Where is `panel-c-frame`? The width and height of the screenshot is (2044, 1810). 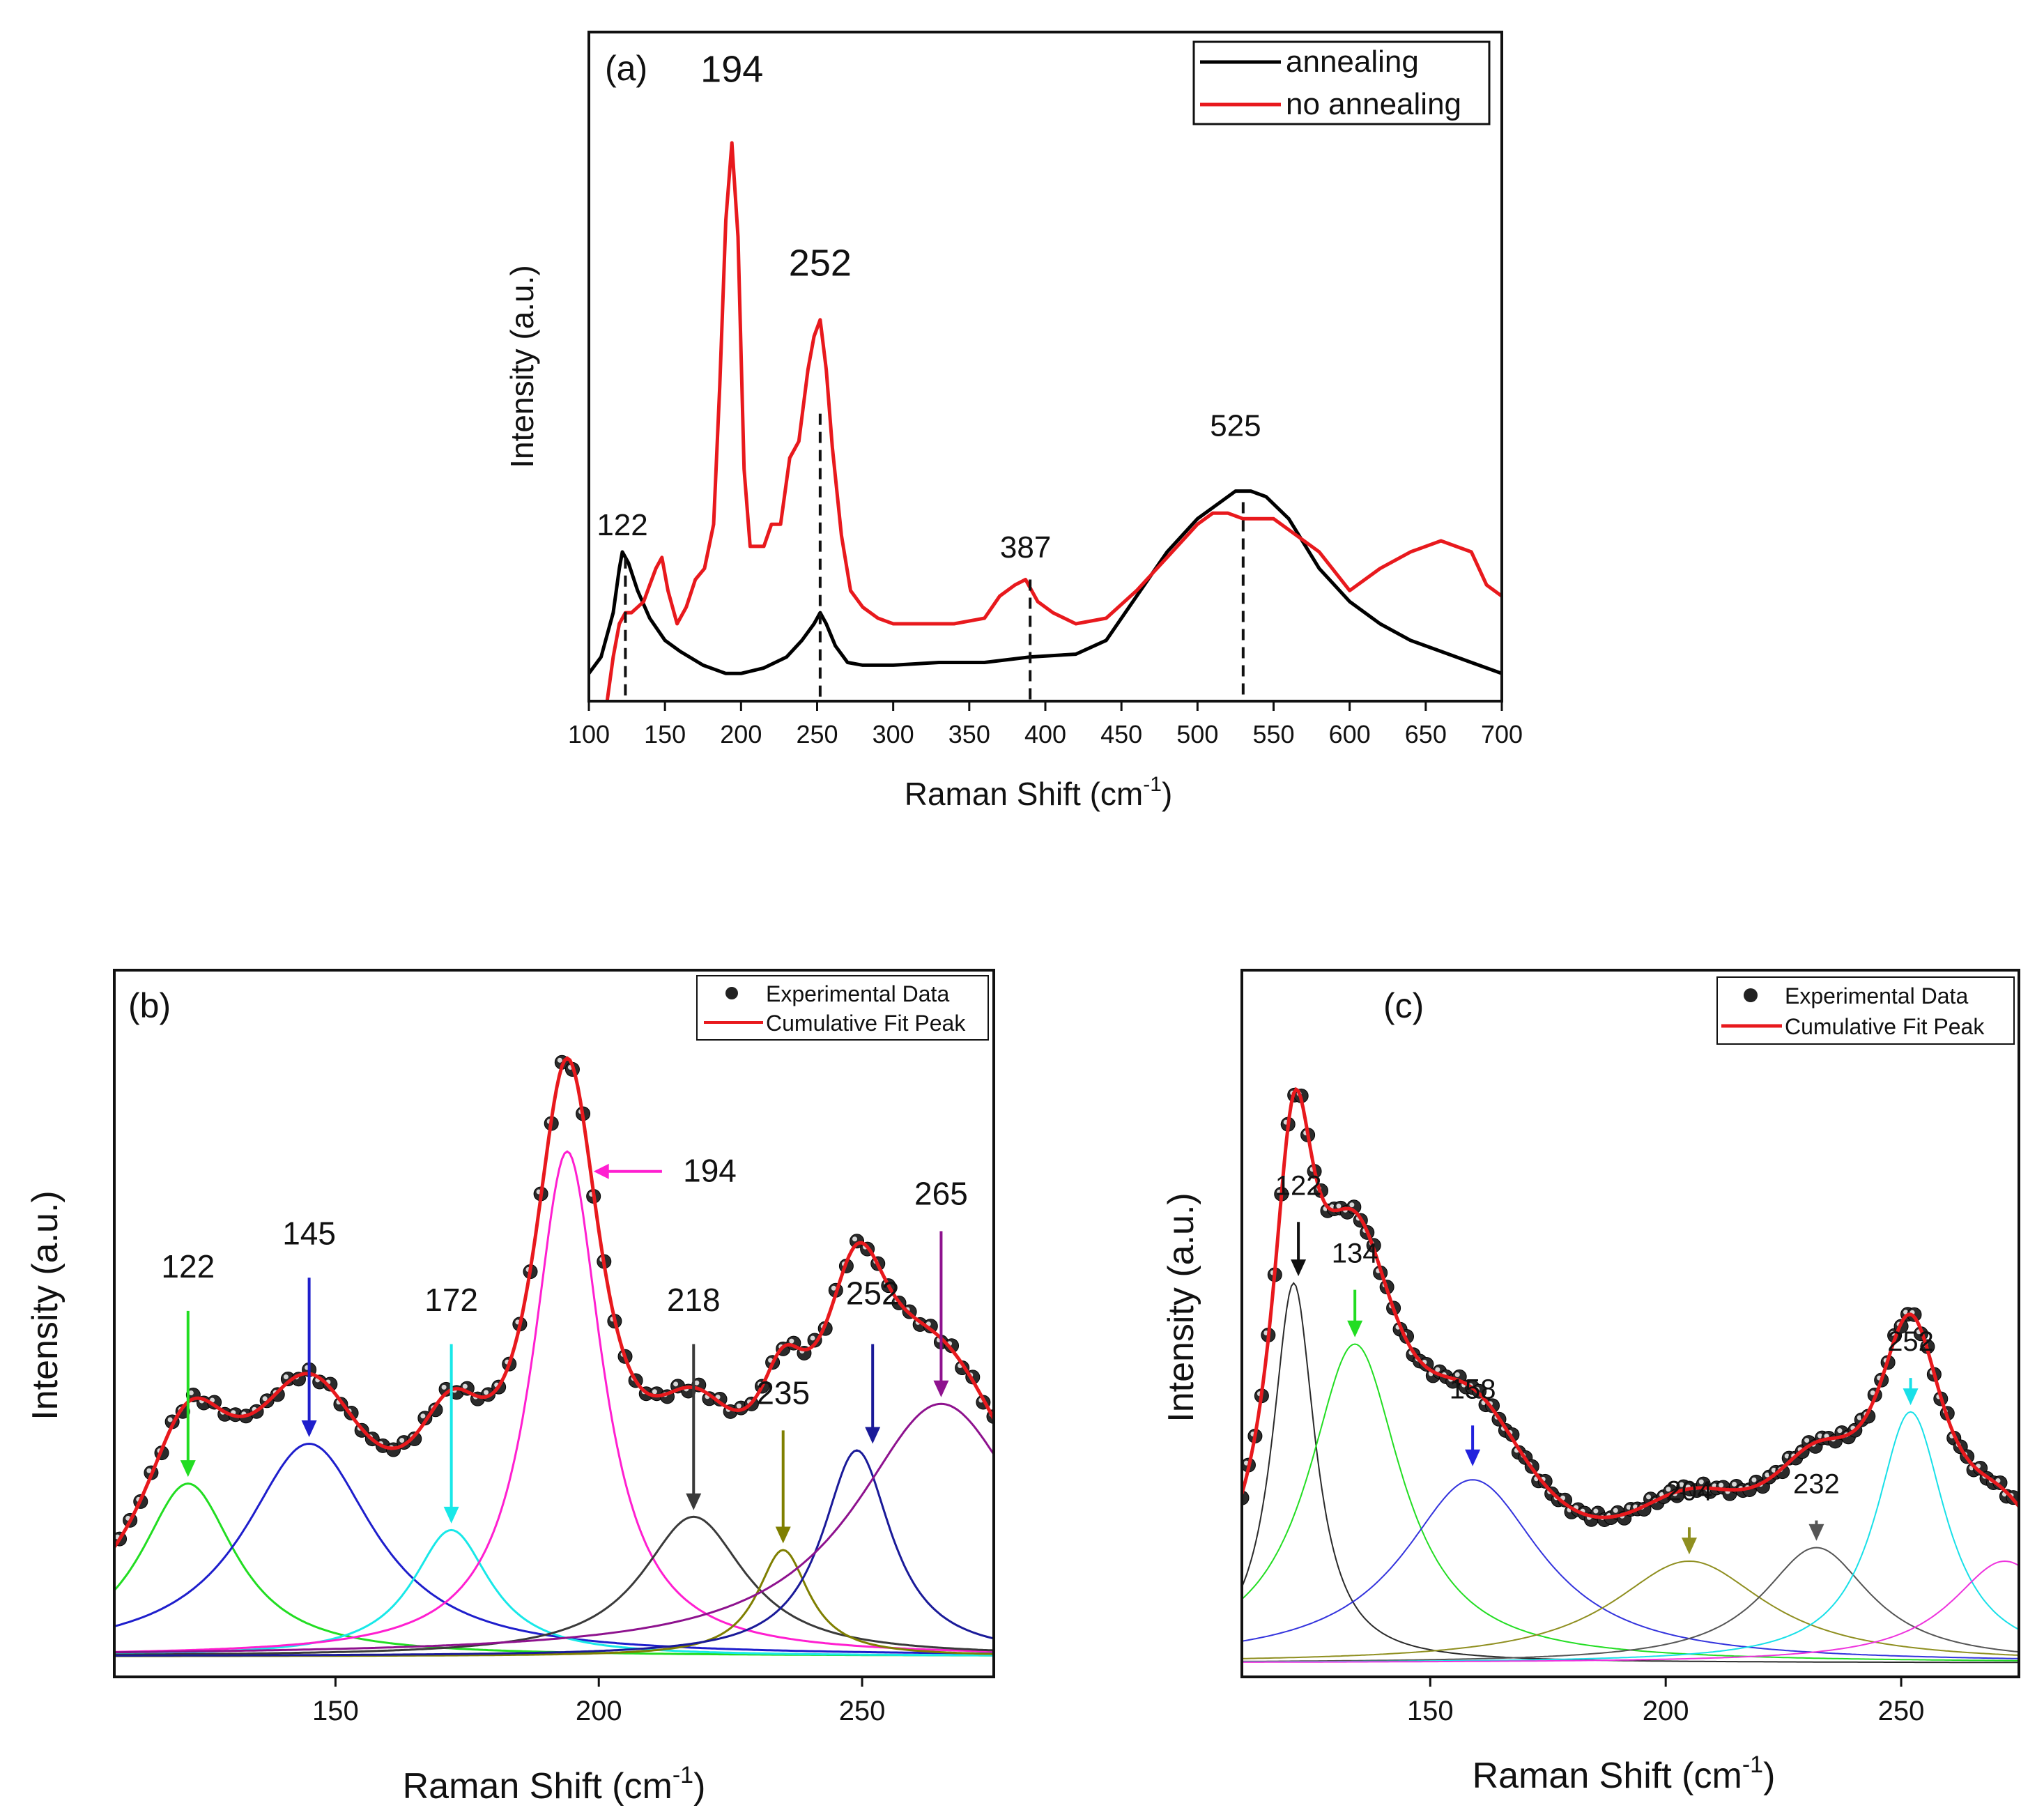 panel-c-frame is located at coordinates (1630, 1323).